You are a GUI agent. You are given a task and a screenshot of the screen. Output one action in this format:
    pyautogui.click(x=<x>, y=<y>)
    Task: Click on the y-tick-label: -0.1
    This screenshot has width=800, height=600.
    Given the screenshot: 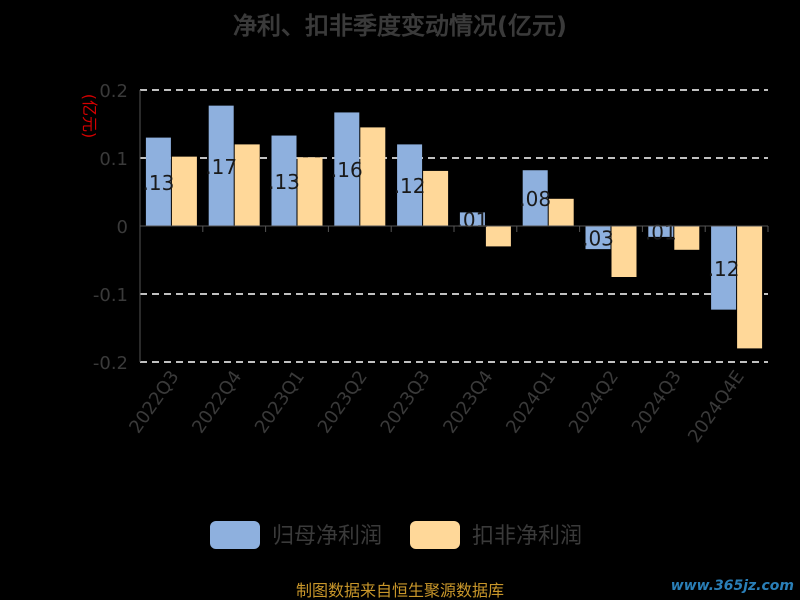 What is the action you would take?
    pyautogui.click(x=110, y=295)
    